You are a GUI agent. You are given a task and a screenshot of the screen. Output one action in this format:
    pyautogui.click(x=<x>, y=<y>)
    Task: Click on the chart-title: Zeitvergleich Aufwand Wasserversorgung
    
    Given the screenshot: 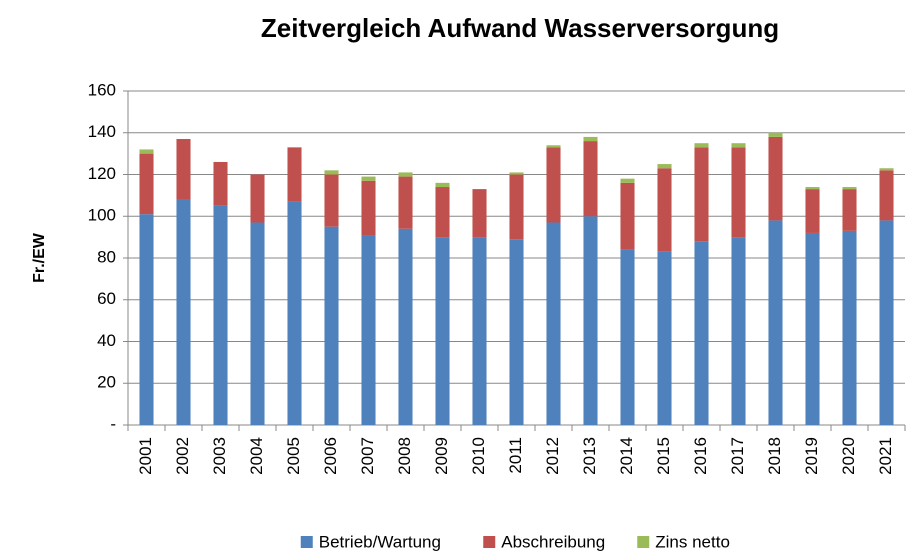 What is the action you would take?
    pyautogui.click(x=520, y=28)
    